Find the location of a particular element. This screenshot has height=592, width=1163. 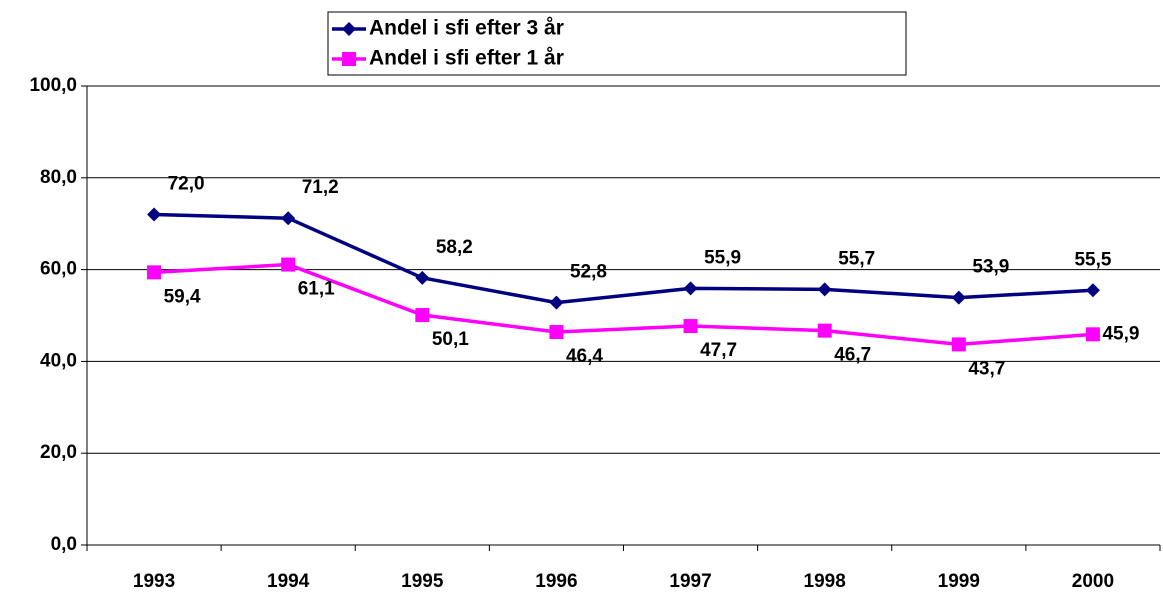

data-label: 59,4 is located at coordinates (182, 296).